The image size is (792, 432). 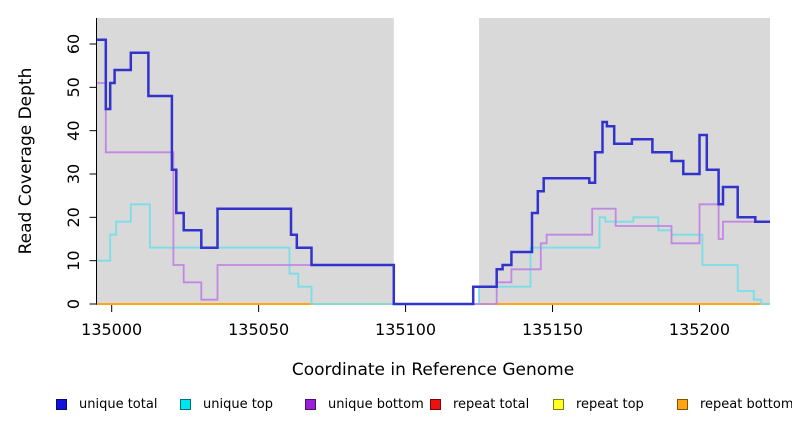 I want to click on legend-label-repeat-bottom: repeat bottom, so click(x=746, y=404).